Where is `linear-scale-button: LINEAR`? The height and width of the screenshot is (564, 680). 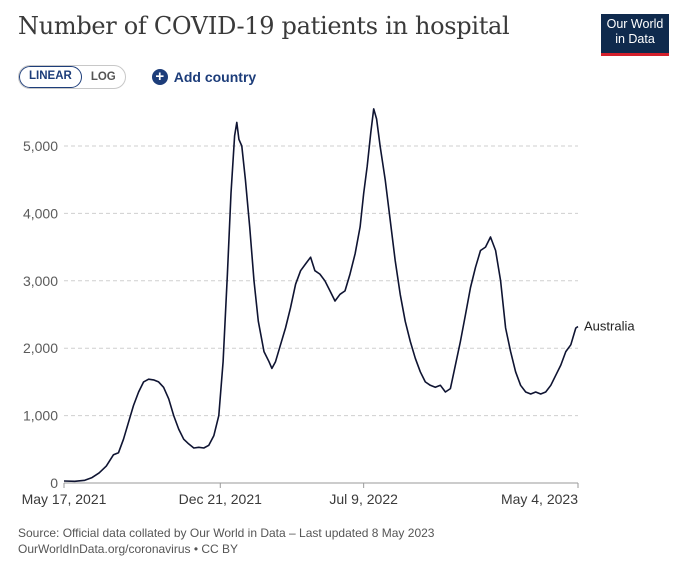 linear-scale-button: LINEAR is located at coordinates (50, 76).